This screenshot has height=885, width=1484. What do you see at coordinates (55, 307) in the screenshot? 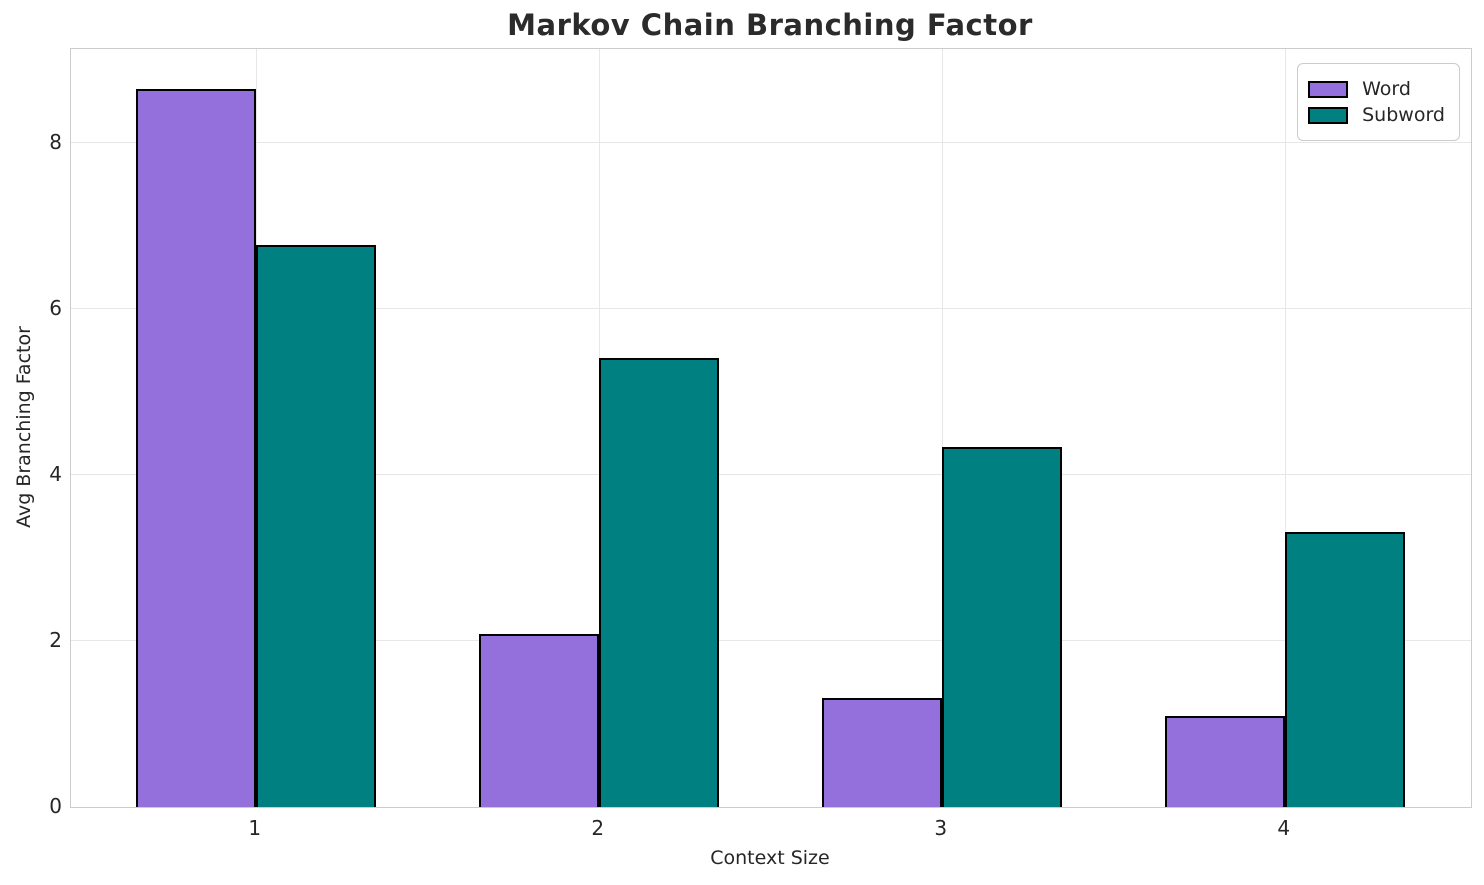
I see `y-tick-label-6: 6` at bounding box center [55, 307].